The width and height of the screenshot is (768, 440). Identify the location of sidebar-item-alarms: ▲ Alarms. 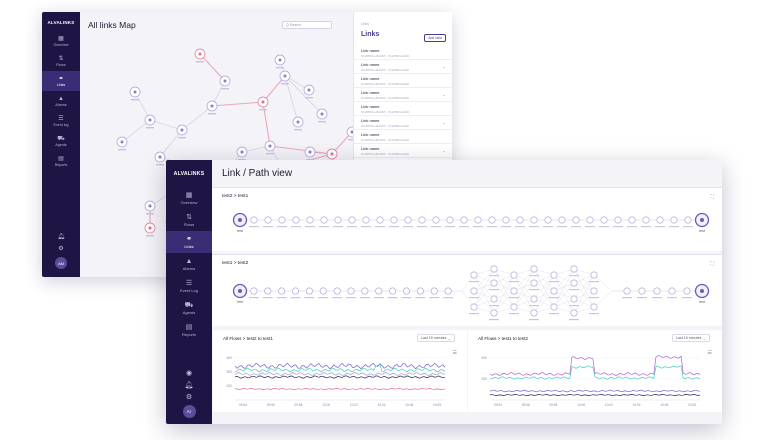
(189, 264).